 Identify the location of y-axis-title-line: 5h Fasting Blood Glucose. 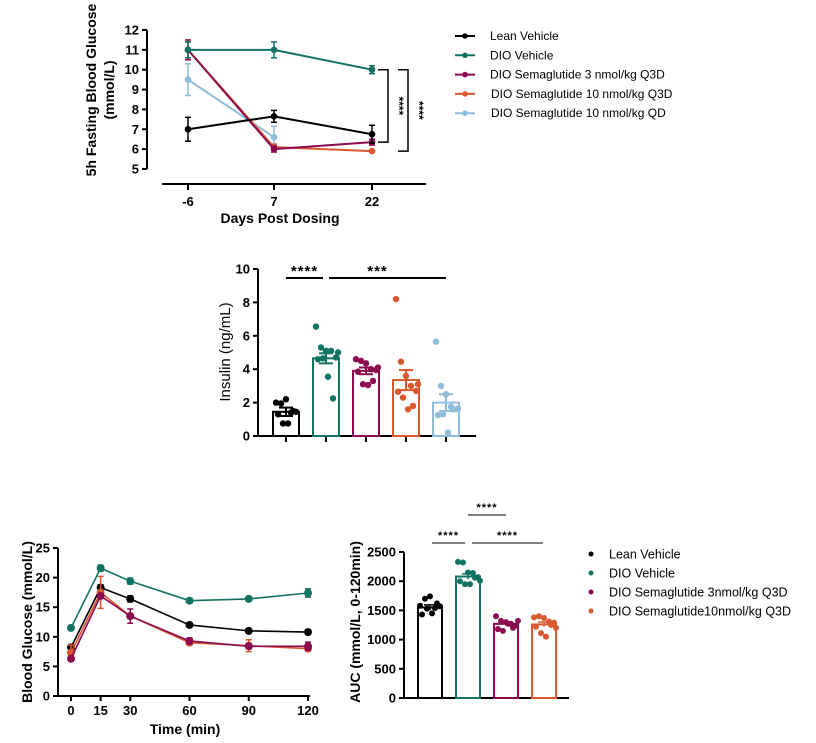
(91, 89).